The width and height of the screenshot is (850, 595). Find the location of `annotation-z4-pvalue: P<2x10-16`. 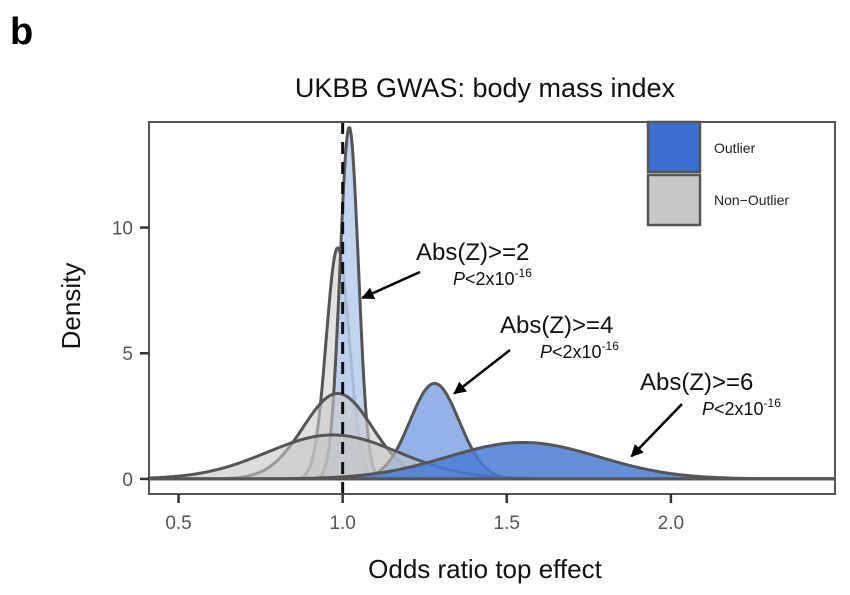

annotation-z4-pvalue: P<2x10-16 is located at coordinates (579, 350).